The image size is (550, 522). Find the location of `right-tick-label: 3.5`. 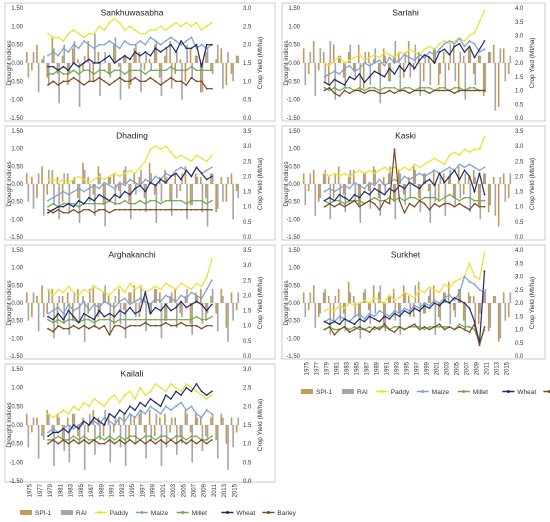

right-tick-label: 3.5 is located at coordinates (519, 264).